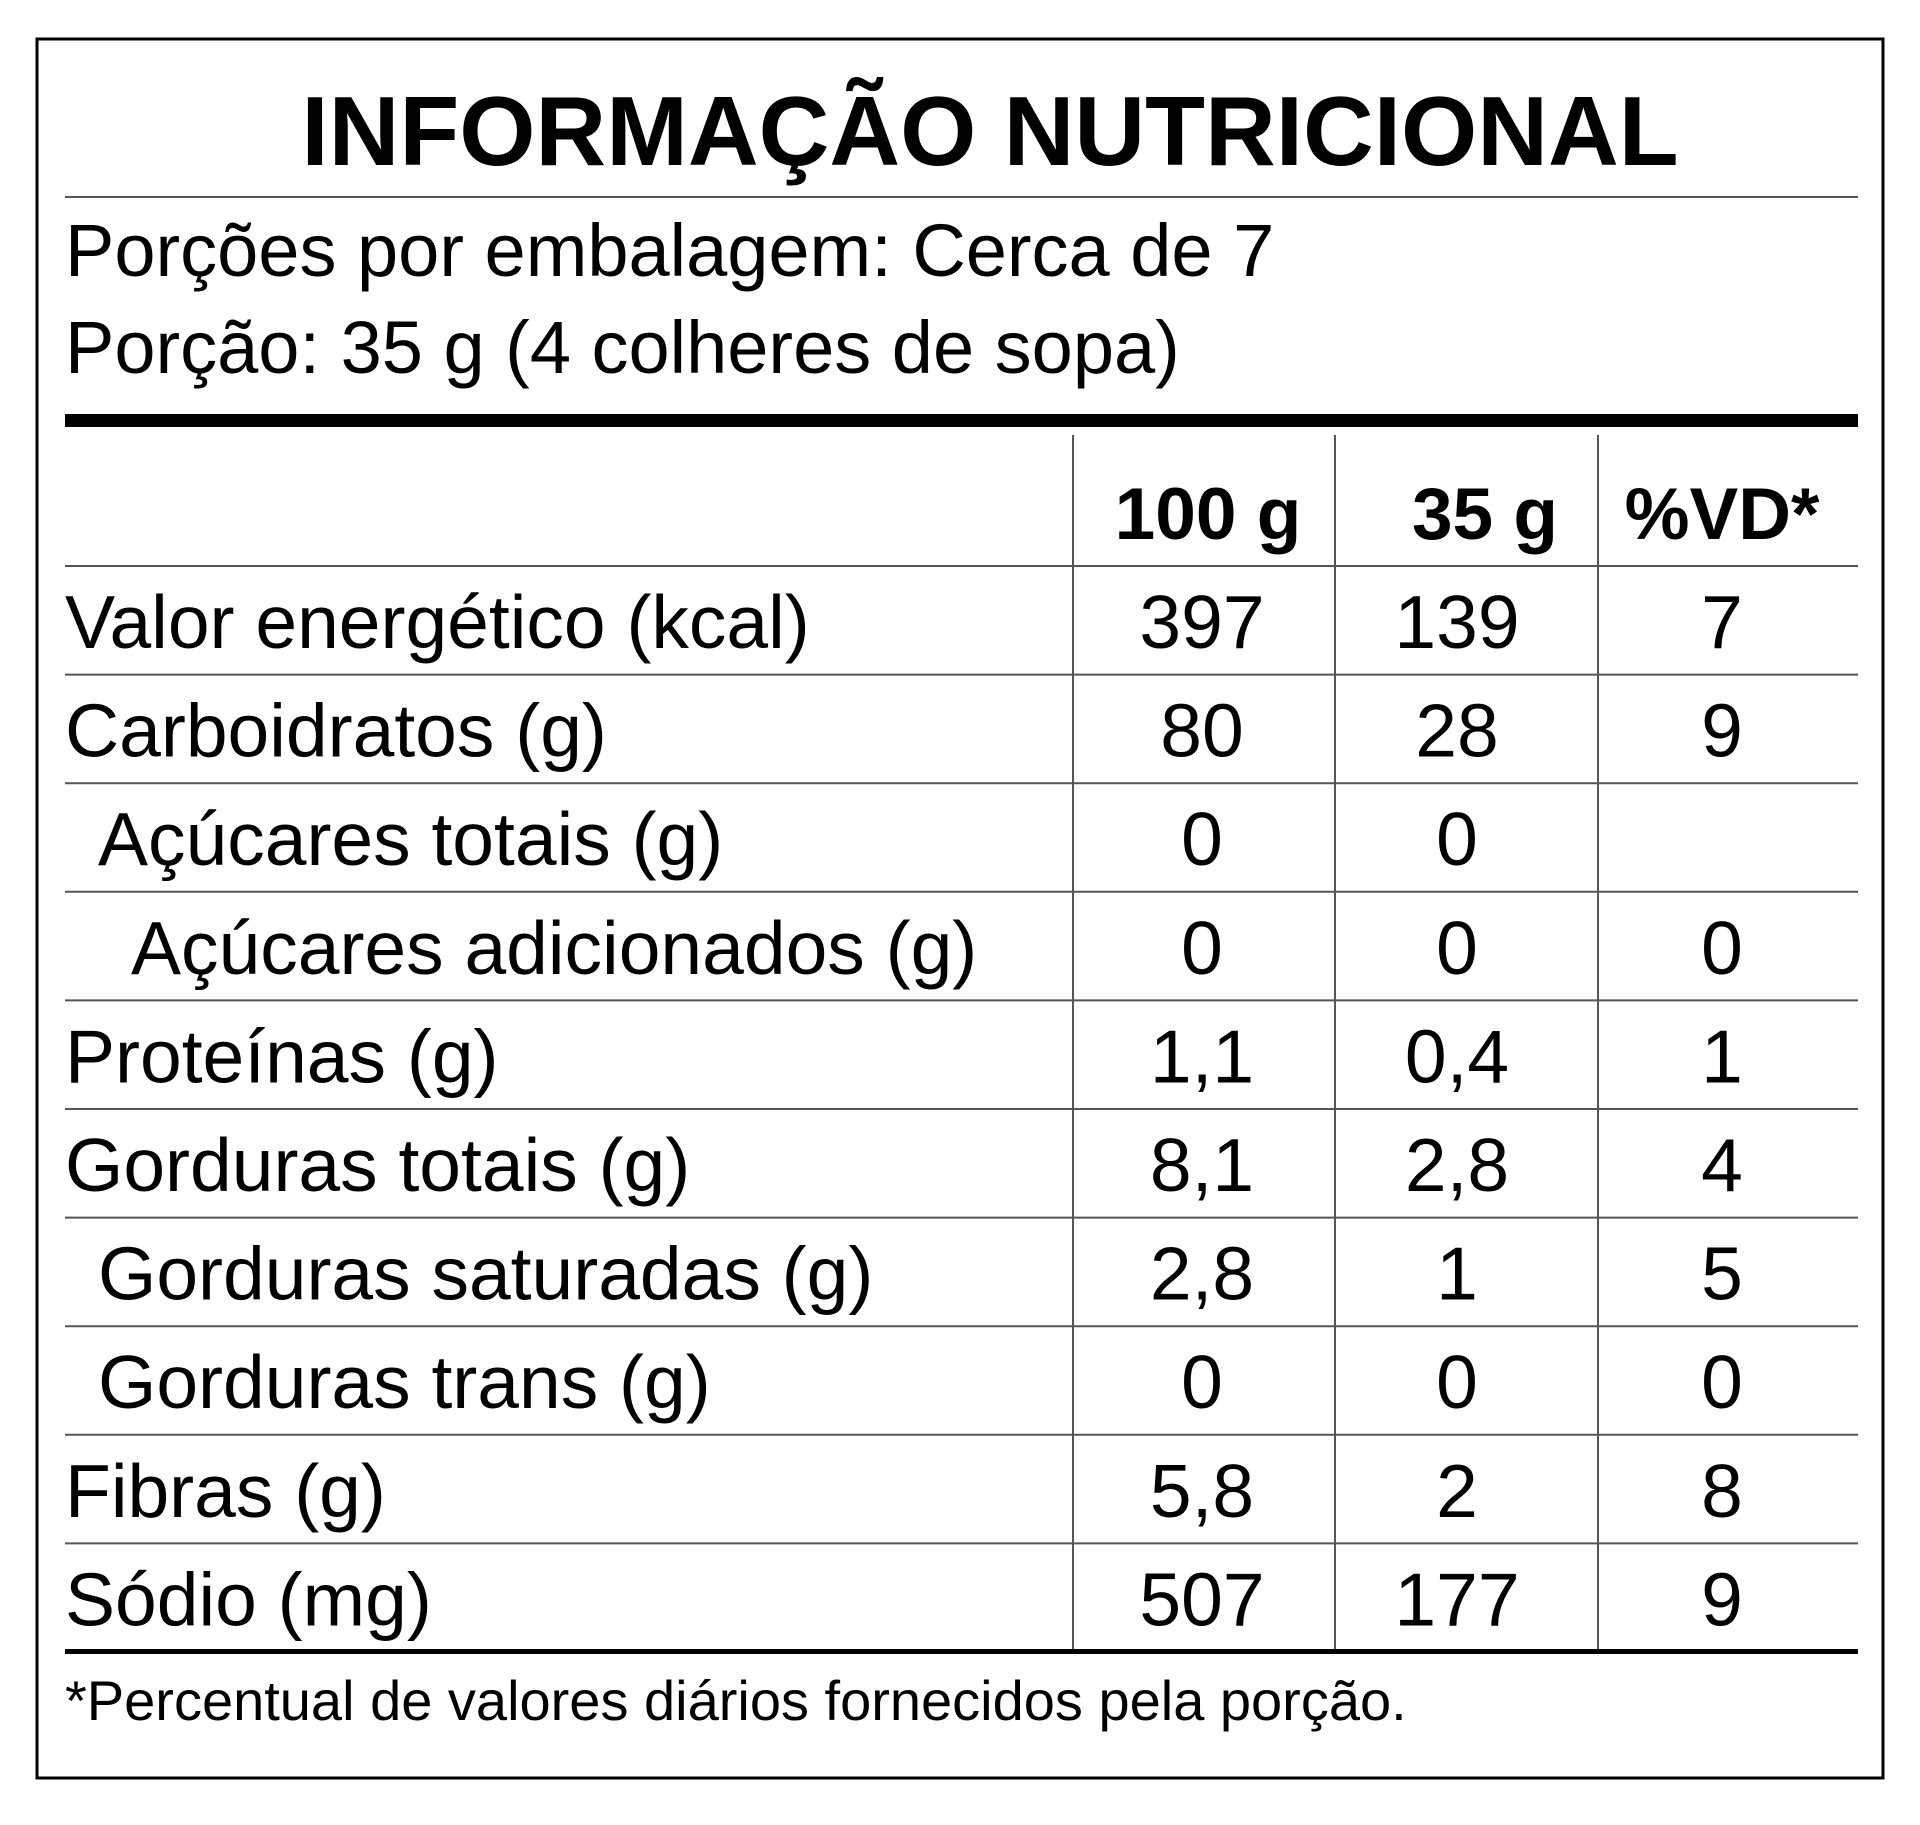 Image resolution: width=1920 pixels, height=1825 pixels. I want to click on nutrient-value: 1,1, so click(1202, 1056).